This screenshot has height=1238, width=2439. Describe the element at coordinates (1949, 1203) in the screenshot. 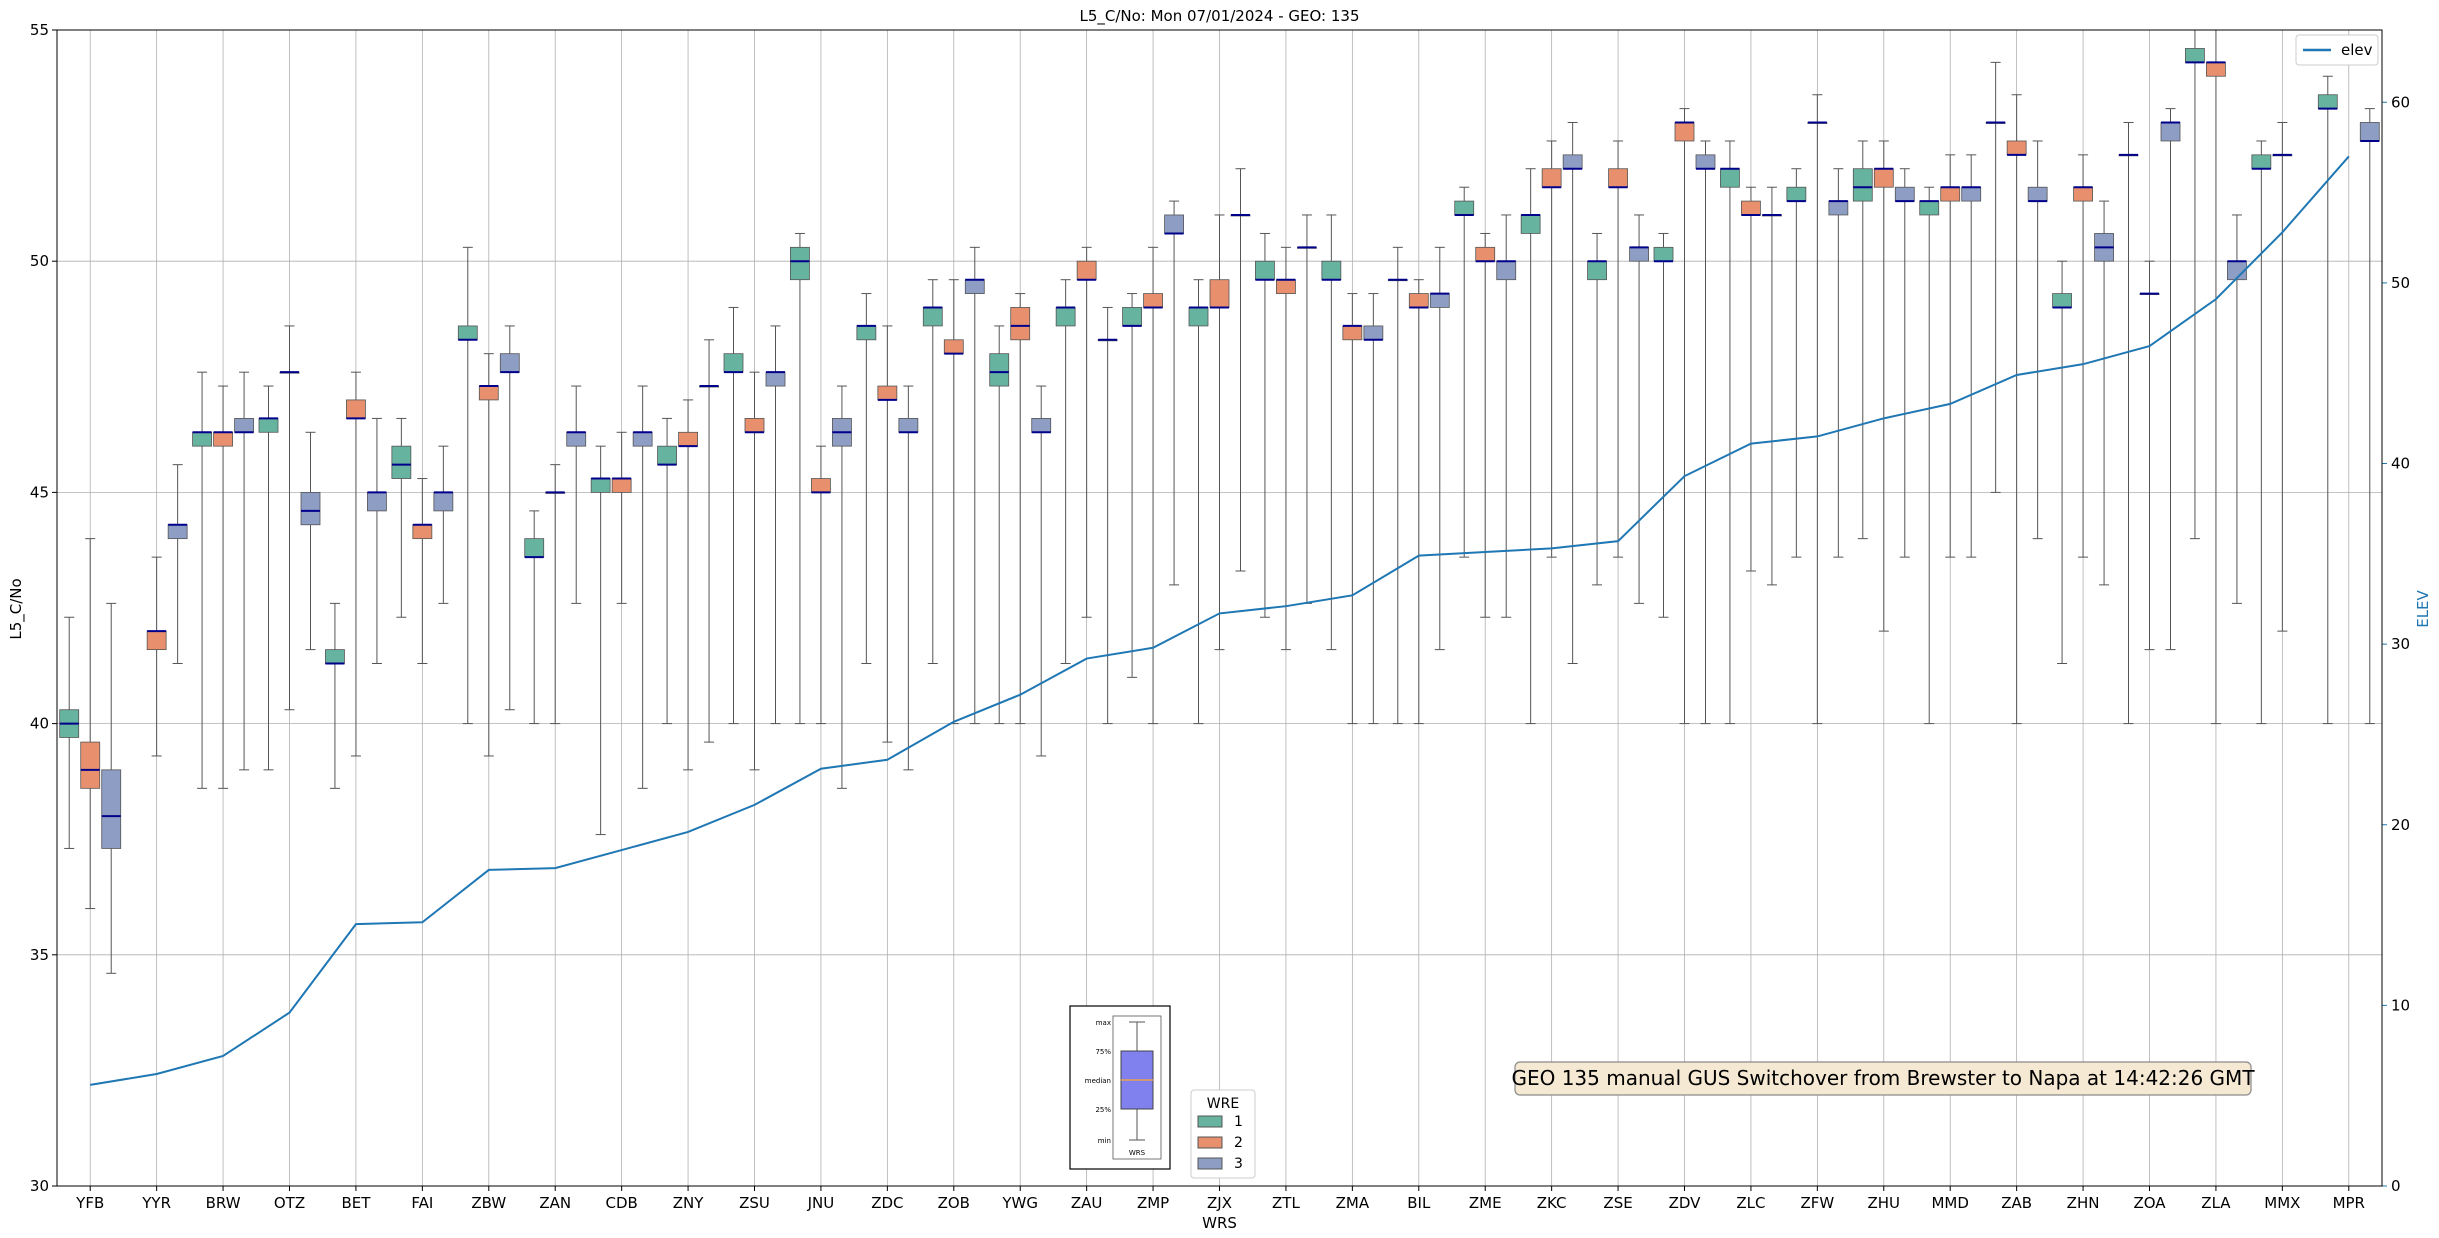

I see `x-tick-label-MMD: MMD` at that location.